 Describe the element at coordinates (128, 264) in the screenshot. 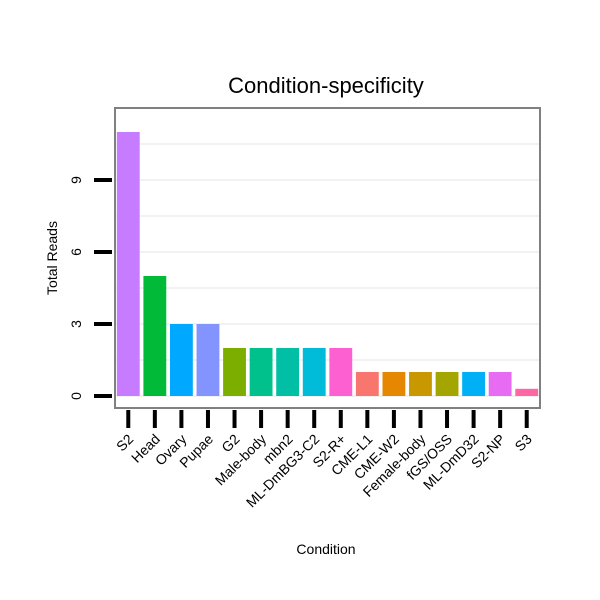

I see `bar-s2` at that location.